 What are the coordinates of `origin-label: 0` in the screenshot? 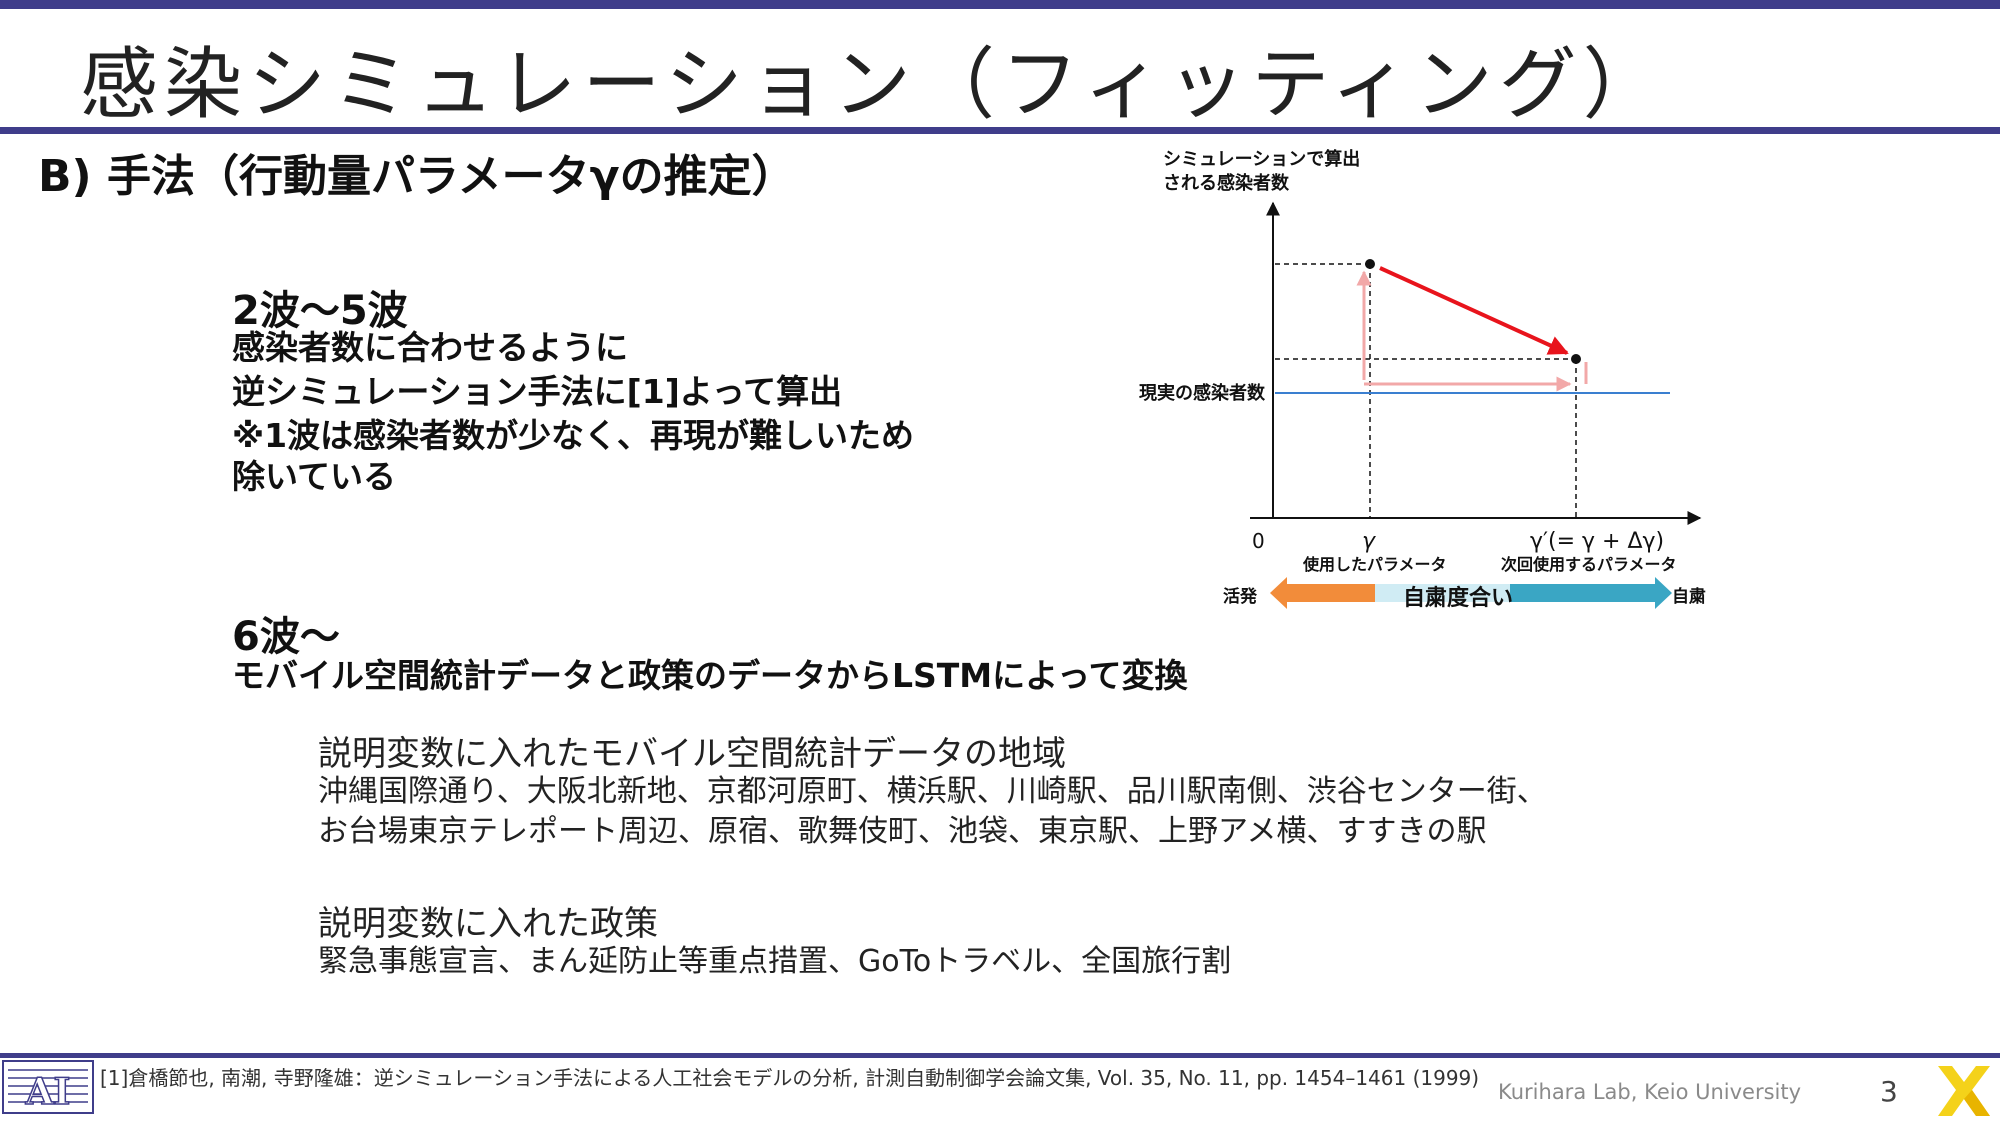 It's located at (1258, 541).